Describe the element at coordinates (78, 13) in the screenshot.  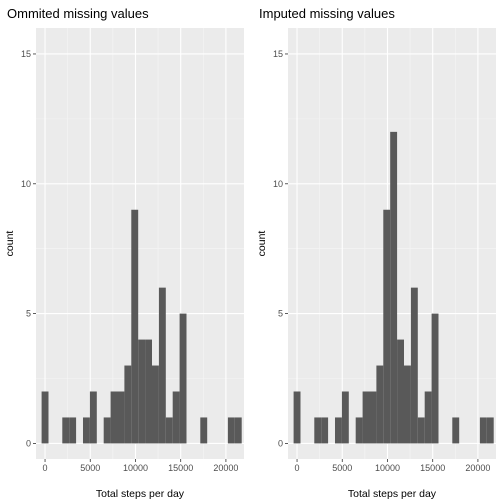
I see `panel-title: Ommited missing values` at that location.